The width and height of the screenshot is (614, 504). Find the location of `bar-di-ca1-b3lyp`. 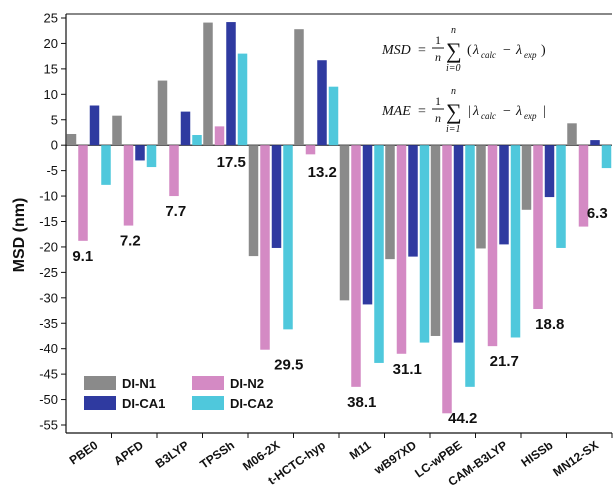

bar-di-ca1-b3lyp is located at coordinates (185, 128).